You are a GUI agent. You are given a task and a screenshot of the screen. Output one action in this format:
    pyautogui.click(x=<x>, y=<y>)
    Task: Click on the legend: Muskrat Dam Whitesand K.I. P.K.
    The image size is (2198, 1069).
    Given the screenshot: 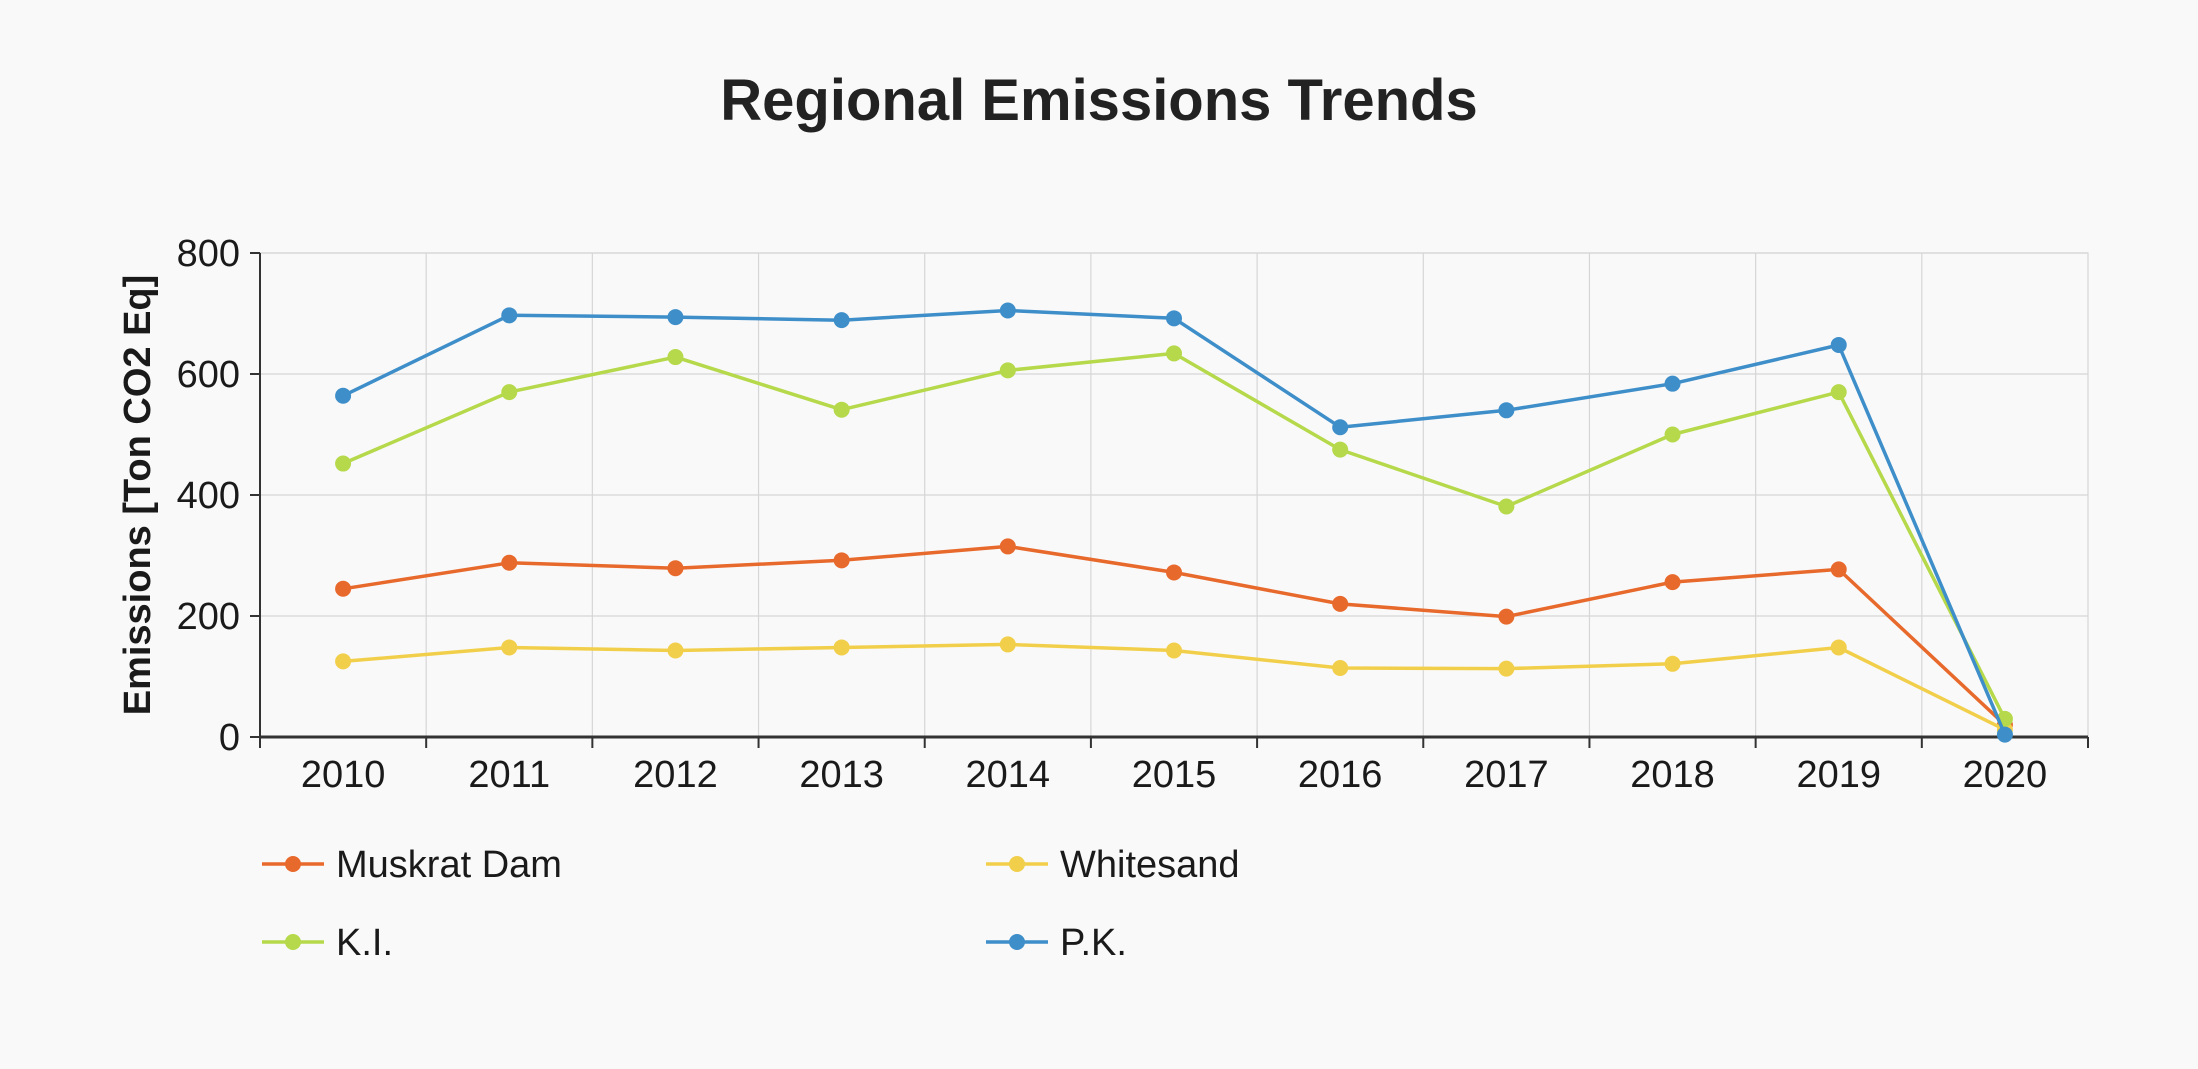 What is the action you would take?
    pyautogui.click(x=751, y=904)
    